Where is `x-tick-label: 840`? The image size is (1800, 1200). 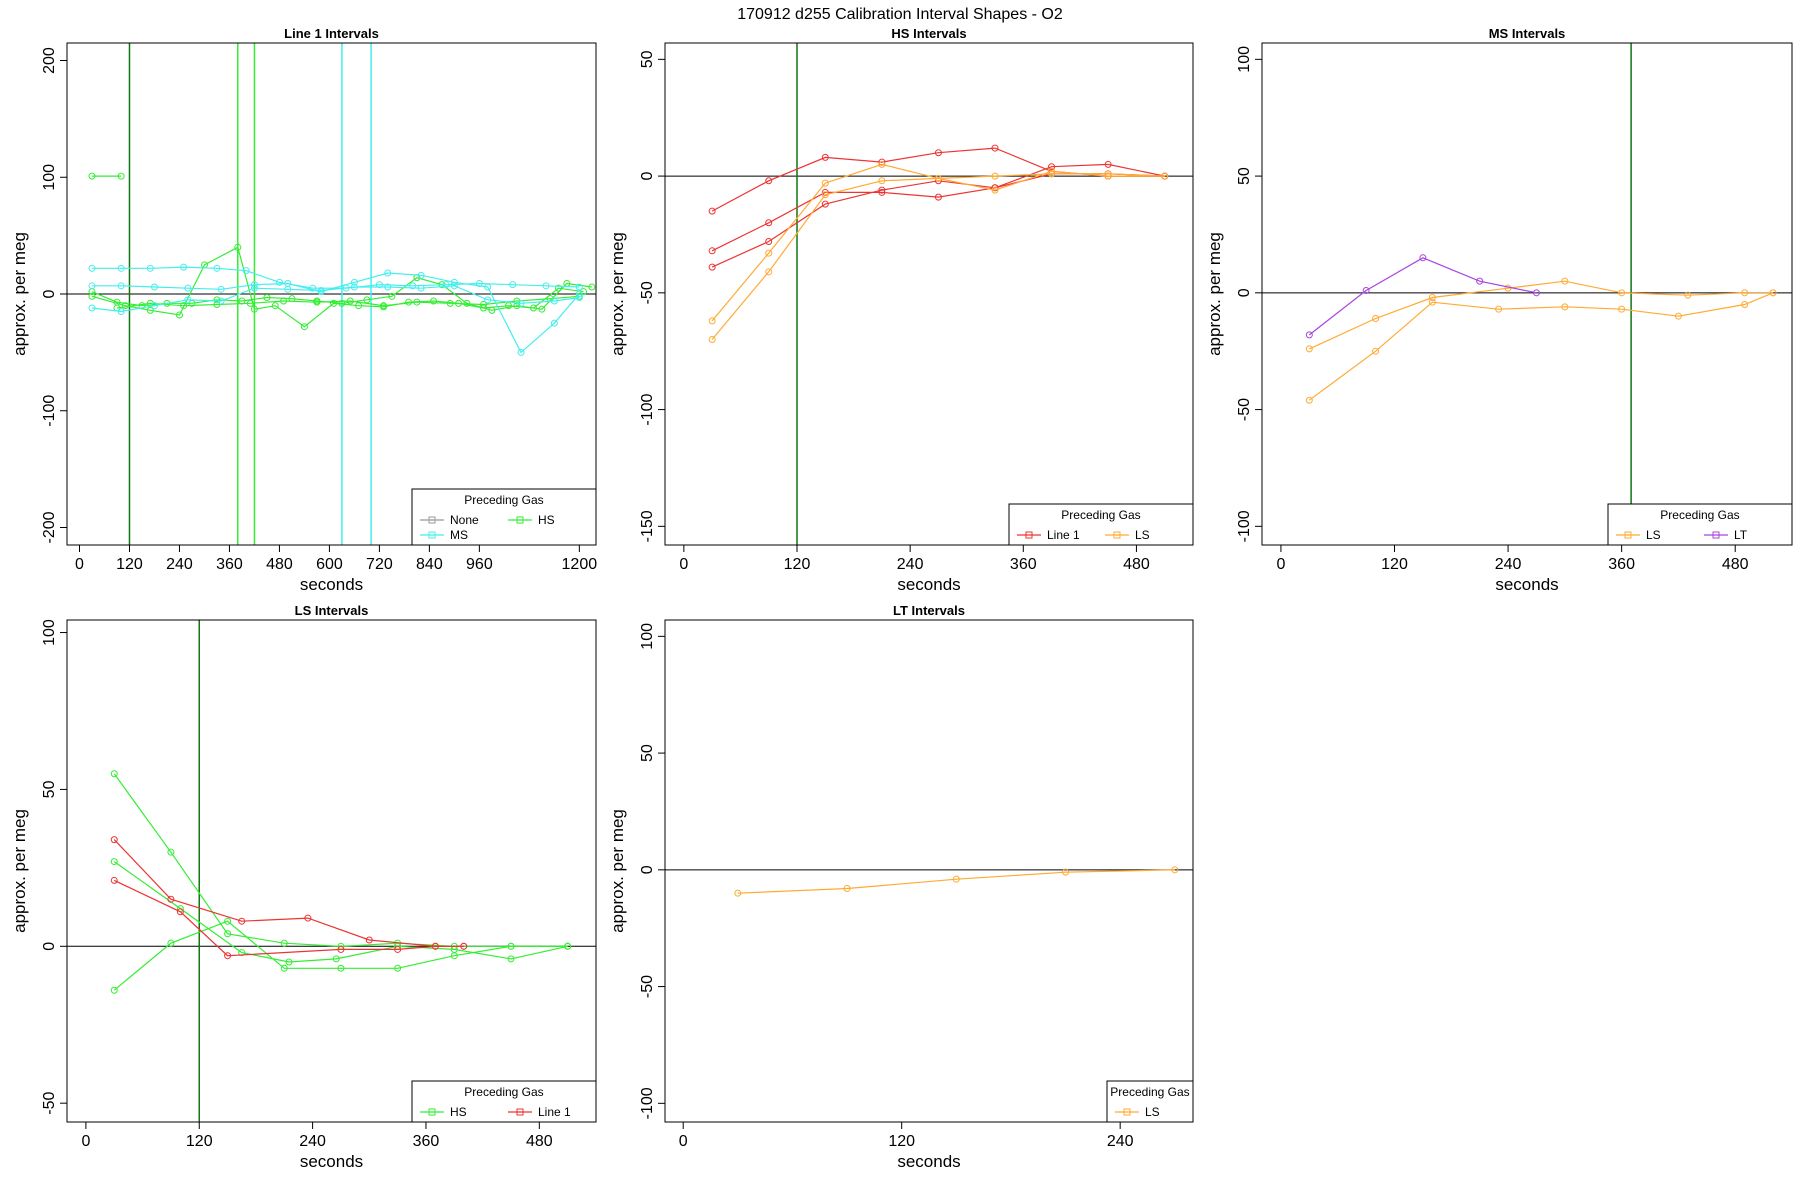 x-tick-label: 840 is located at coordinates (429, 564).